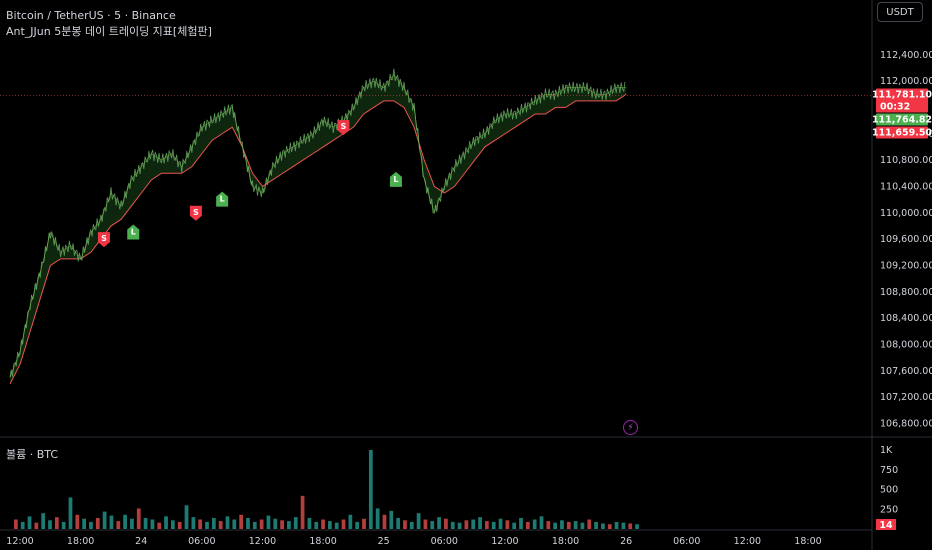 This screenshot has width=932, height=550. What do you see at coordinates (141, 541) in the screenshot?
I see `time-tick-label: 24` at bounding box center [141, 541].